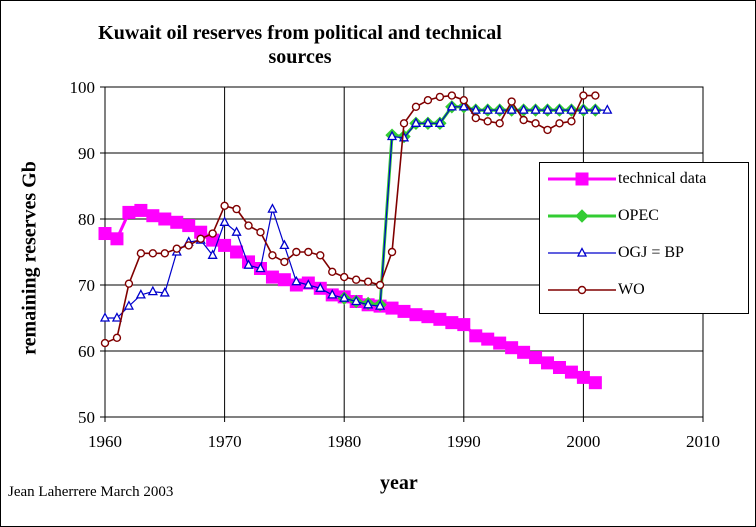  I want to click on legend-marker-wo, so click(582, 290).